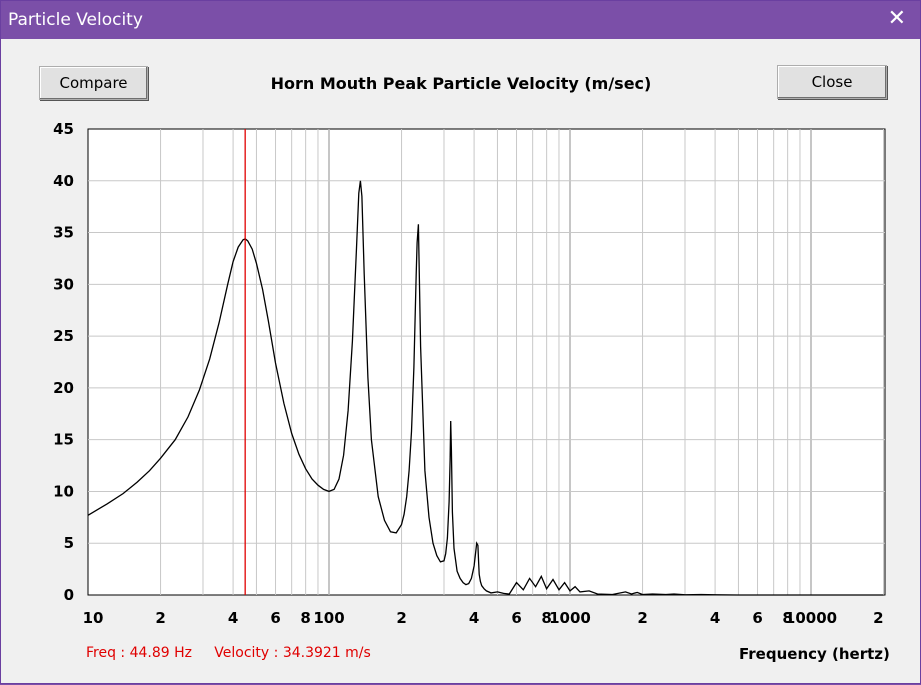 The height and width of the screenshot is (685, 921). What do you see at coordinates (328, 618) in the screenshot?
I see `x-tick-label: 100` at bounding box center [328, 618].